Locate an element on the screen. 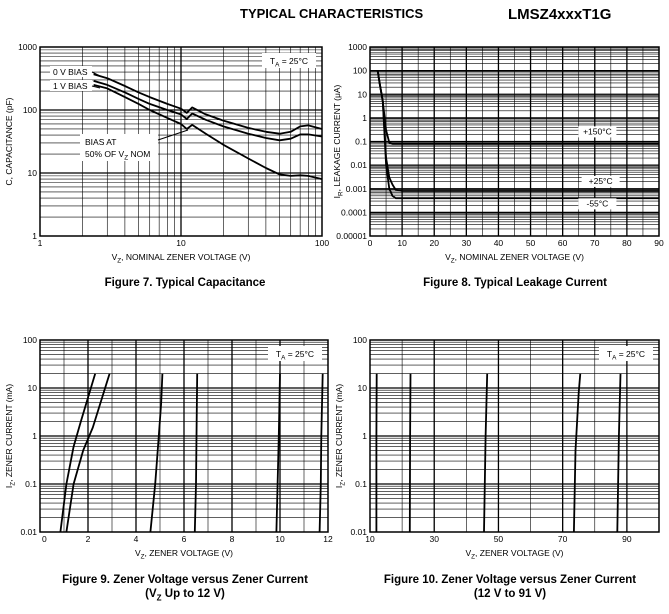 The width and height of the screenshot is (669, 614). series-label: 1 V BIAS is located at coordinates (70, 86).